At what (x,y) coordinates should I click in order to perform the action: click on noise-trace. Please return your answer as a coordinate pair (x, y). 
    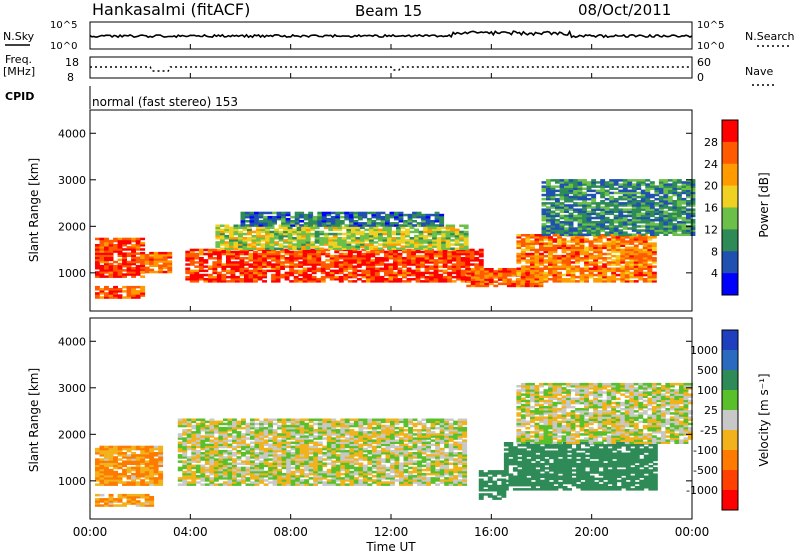
    Looking at the image, I should click on (391, 34).